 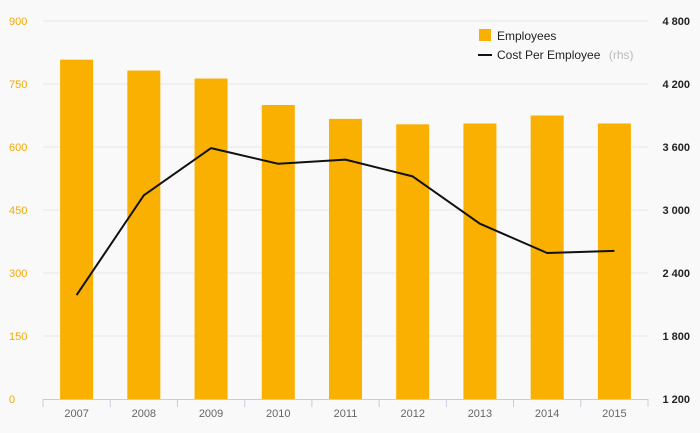 I want to click on x-tick-label: 2009, so click(x=211, y=414).